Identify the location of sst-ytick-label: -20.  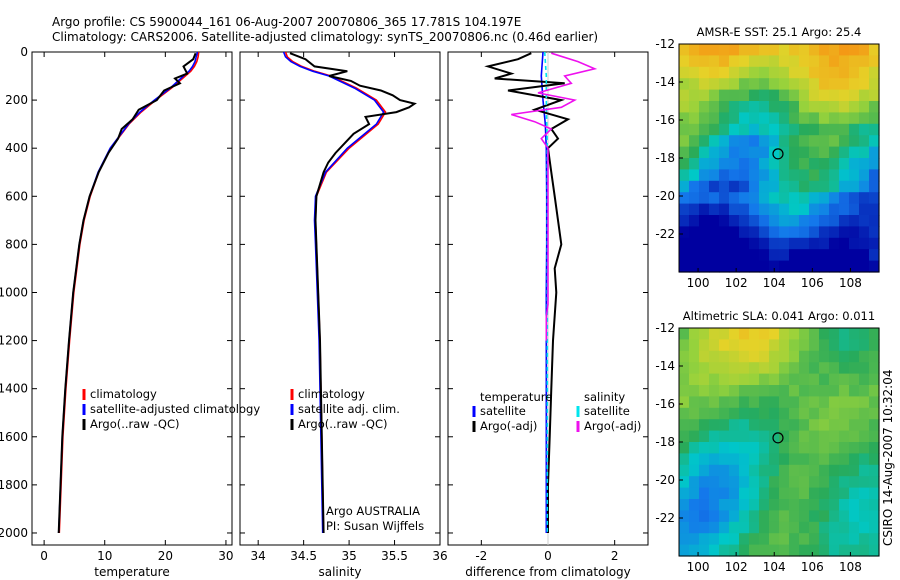
(665, 196).